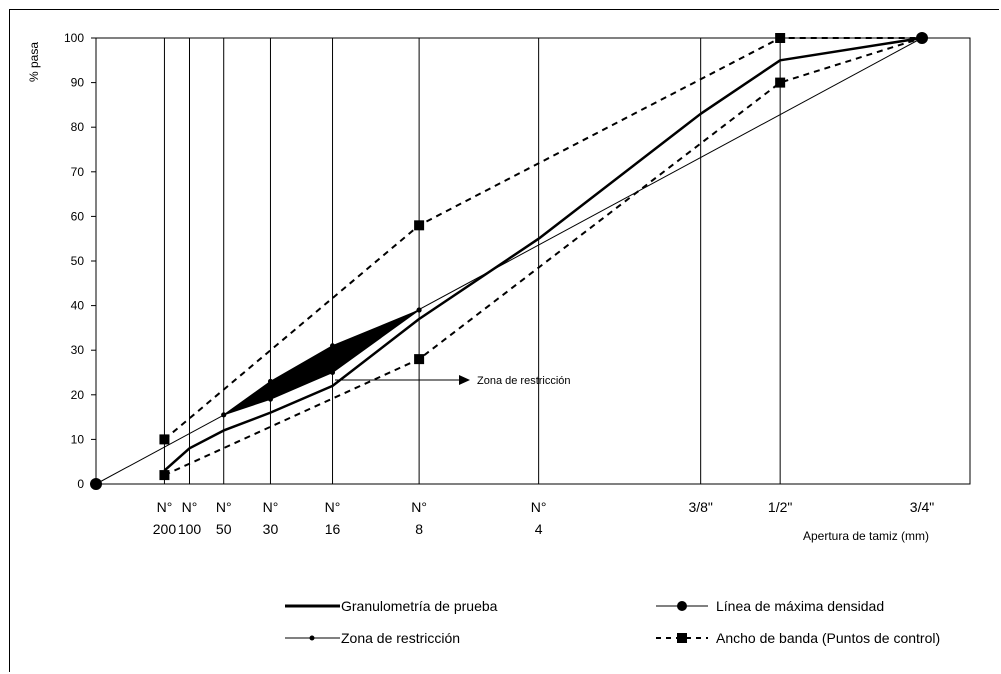 The image size is (1001, 674). I want to click on legend-swatch-dot, so click(682, 606).